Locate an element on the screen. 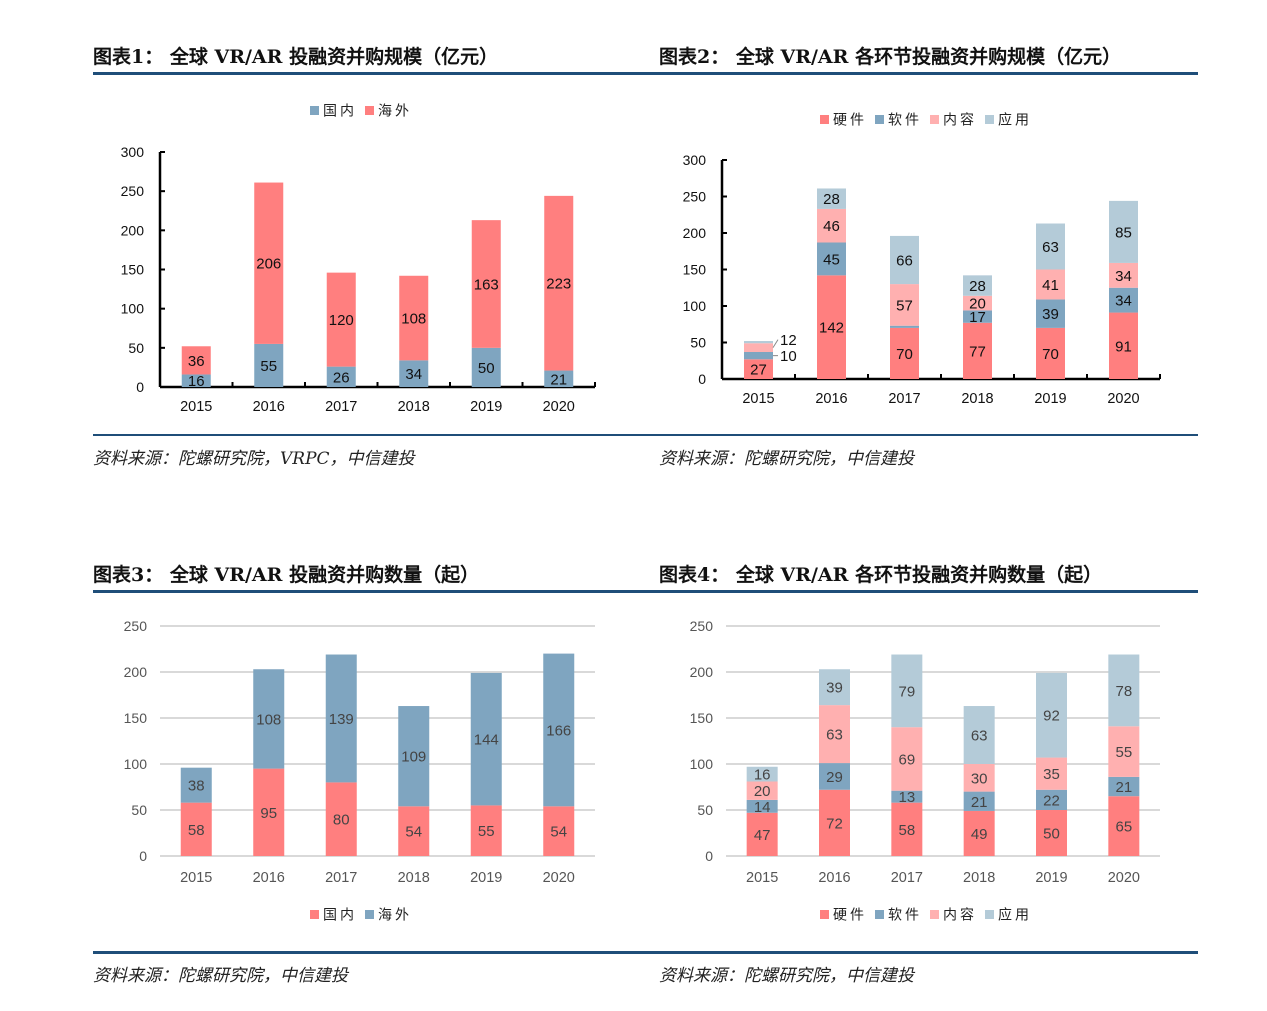 This screenshot has width=1267, height=1011. chart2-legend-label: 硬件 is located at coordinates (850, 121).